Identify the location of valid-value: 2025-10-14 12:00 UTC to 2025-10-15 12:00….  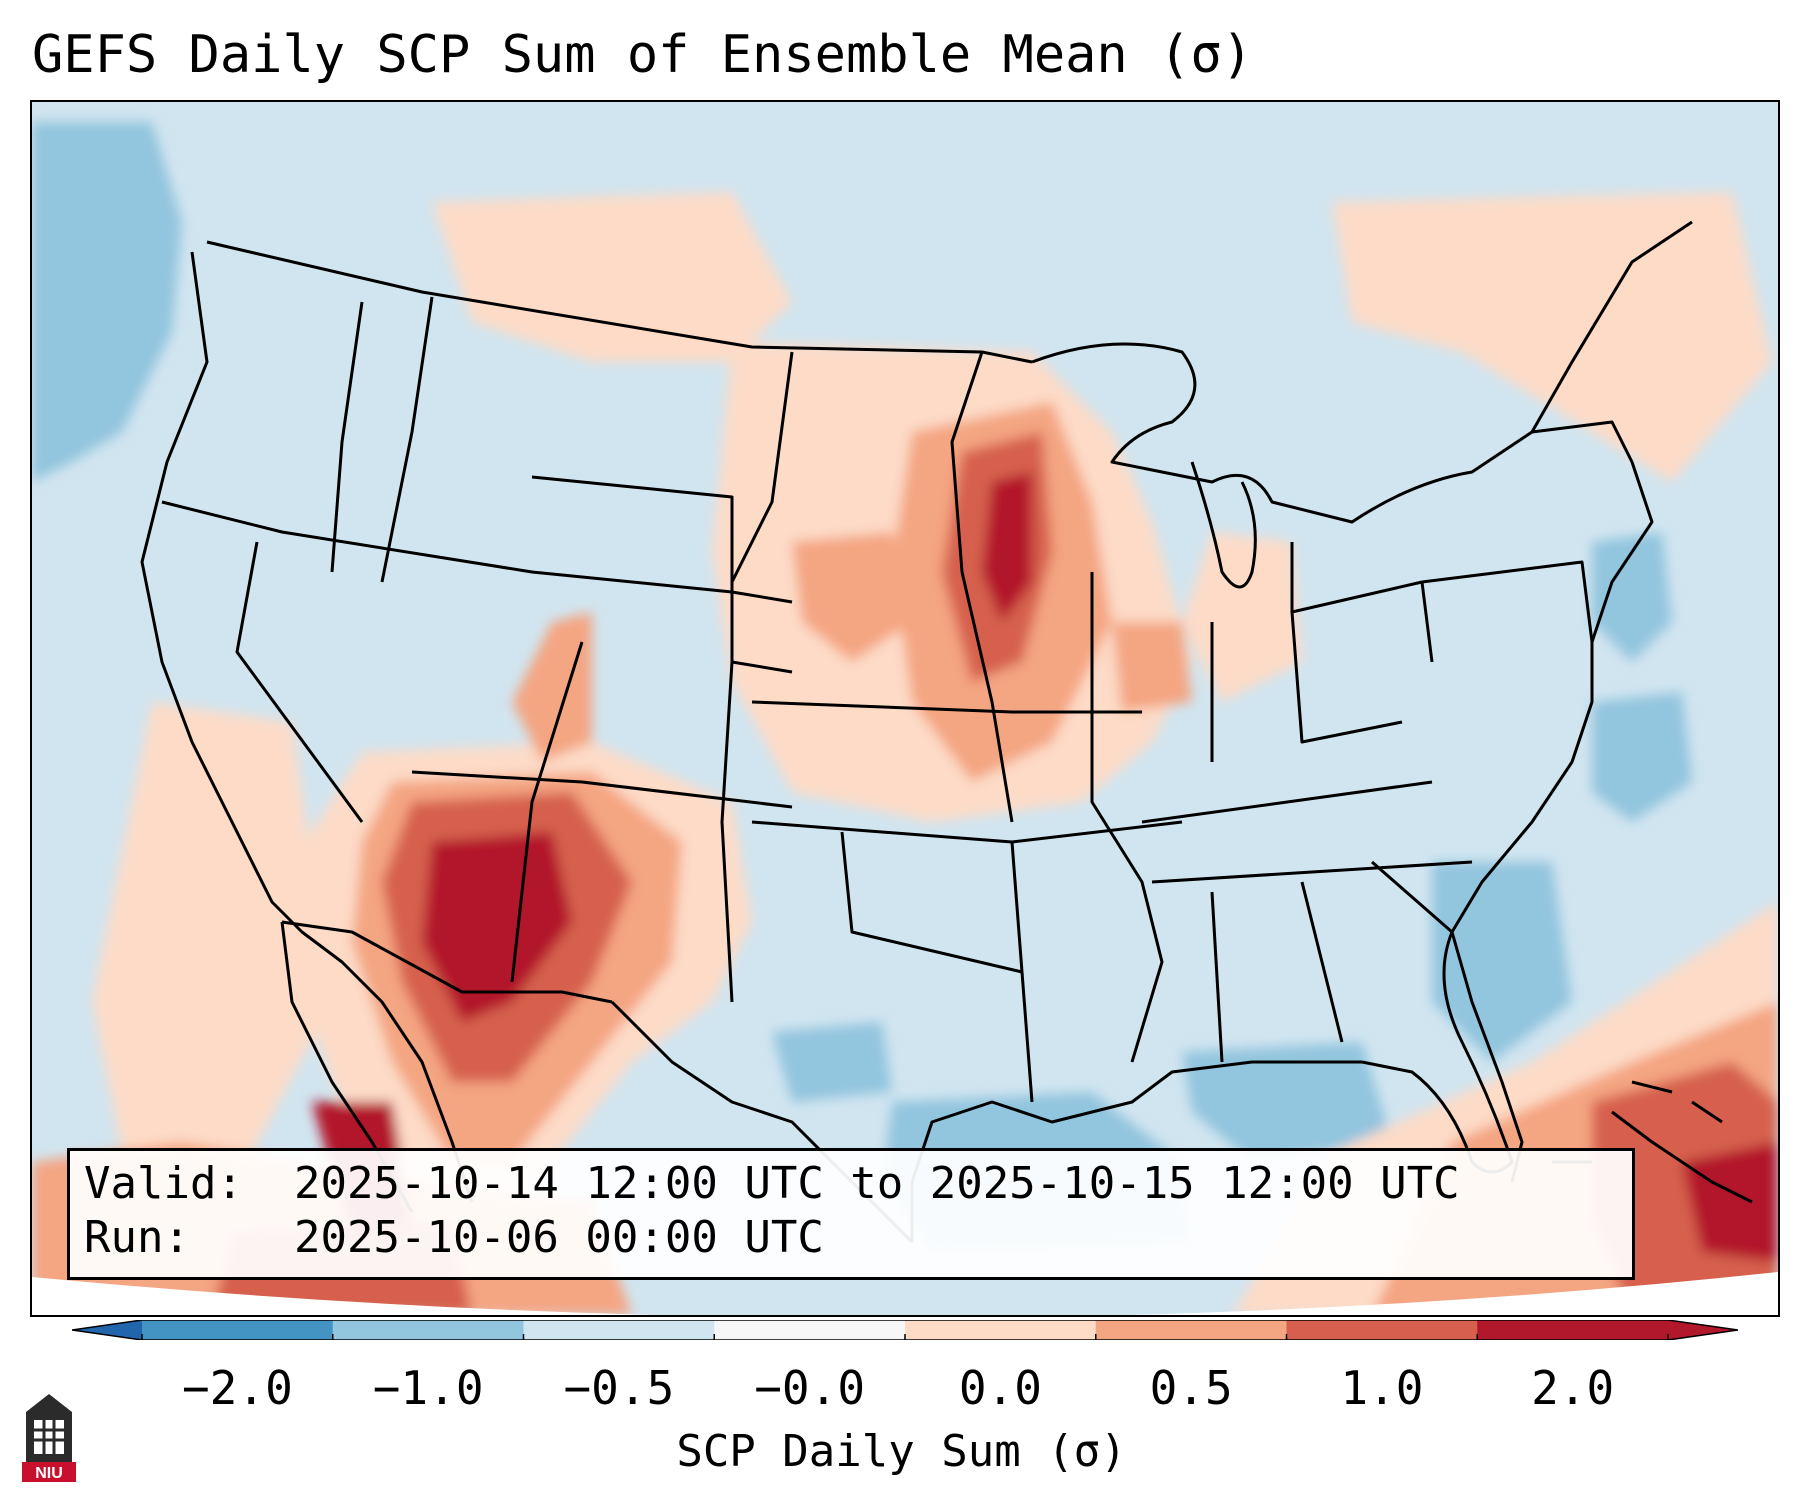
(877, 1183).